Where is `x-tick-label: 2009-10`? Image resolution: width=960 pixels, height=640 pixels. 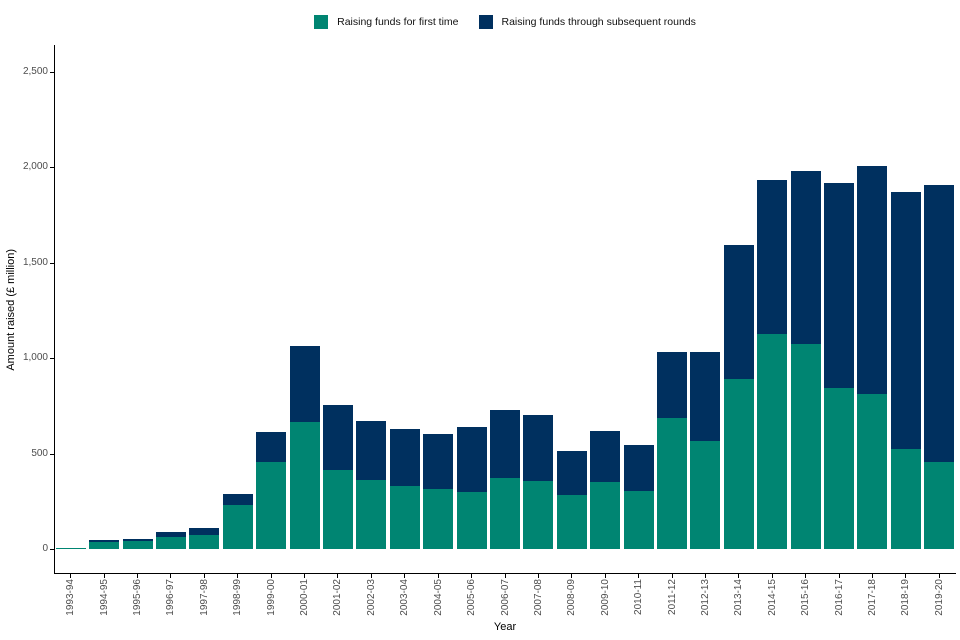
x-tick-label: 2009-10 is located at coordinates (605, 597).